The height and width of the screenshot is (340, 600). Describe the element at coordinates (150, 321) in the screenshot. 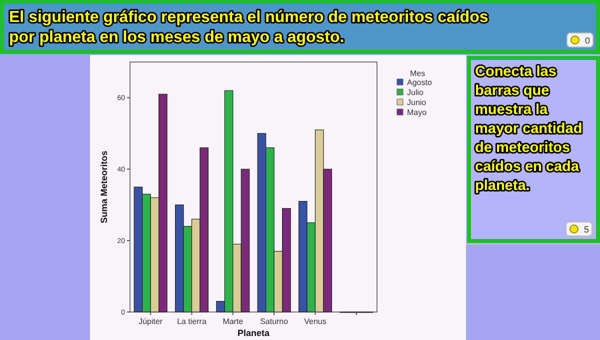

I see `x-tick-label: Júpiter` at that location.